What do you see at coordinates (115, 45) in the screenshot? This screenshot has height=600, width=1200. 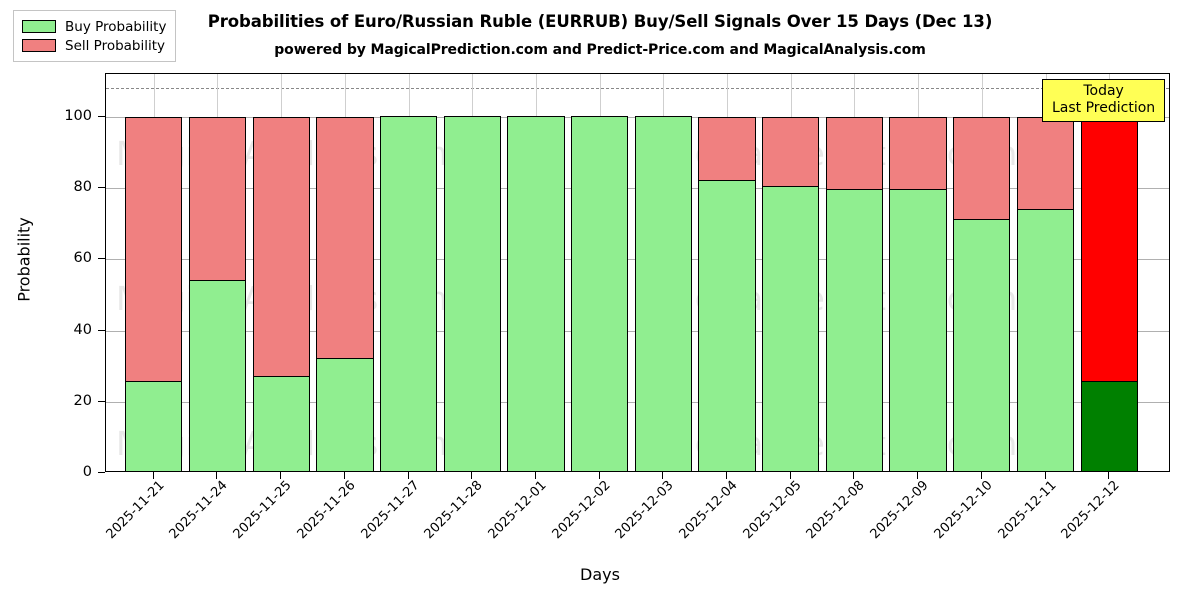 I see `legend-label-sell: Sell Probability` at bounding box center [115, 45].